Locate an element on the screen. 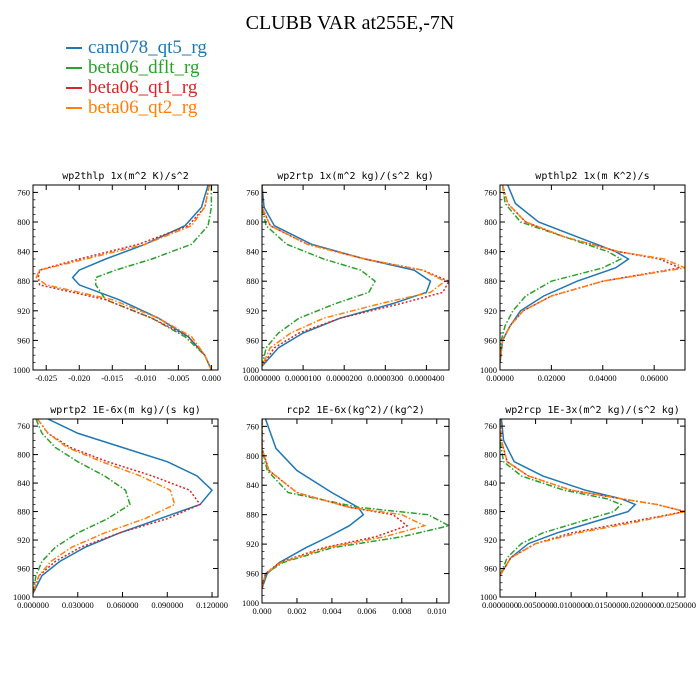  x-tick-label-4-5: 0.010 is located at coordinates (436, 611).